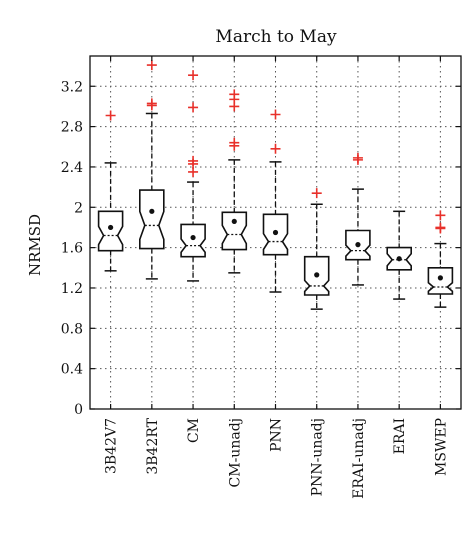 The width and height of the screenshot is (474, 543). Describe the element at coordinates (359, 458) in the screenshot. I see `x-tick-label: ERAI-unadj` at that location.